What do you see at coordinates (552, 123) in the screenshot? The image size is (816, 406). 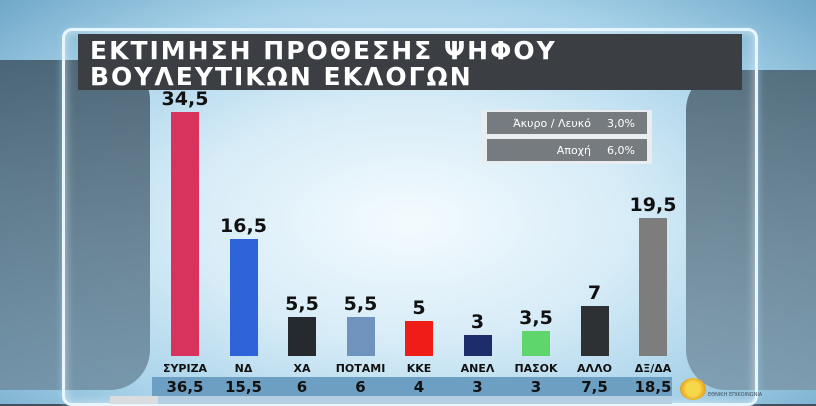 I see `legend-row-label: Άκυρο / Λευκό` at bounding box center [552, 123].